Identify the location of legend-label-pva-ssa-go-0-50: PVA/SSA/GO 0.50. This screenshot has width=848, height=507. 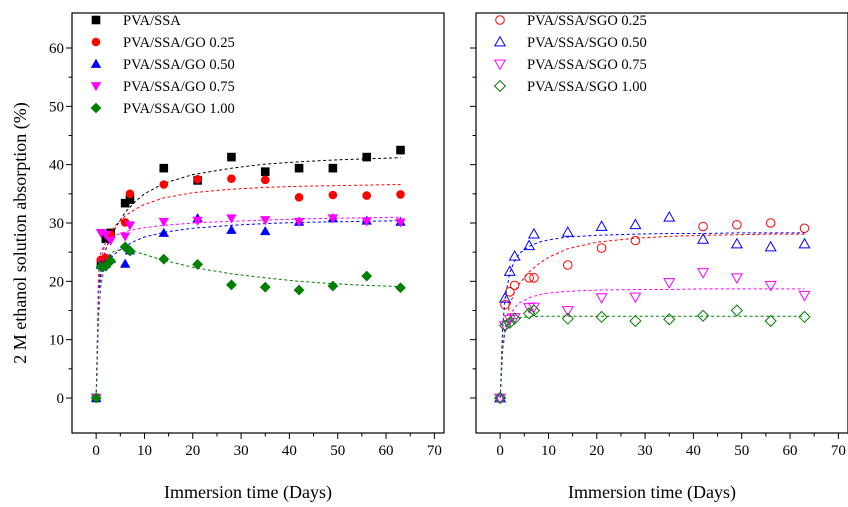
(179, 65).